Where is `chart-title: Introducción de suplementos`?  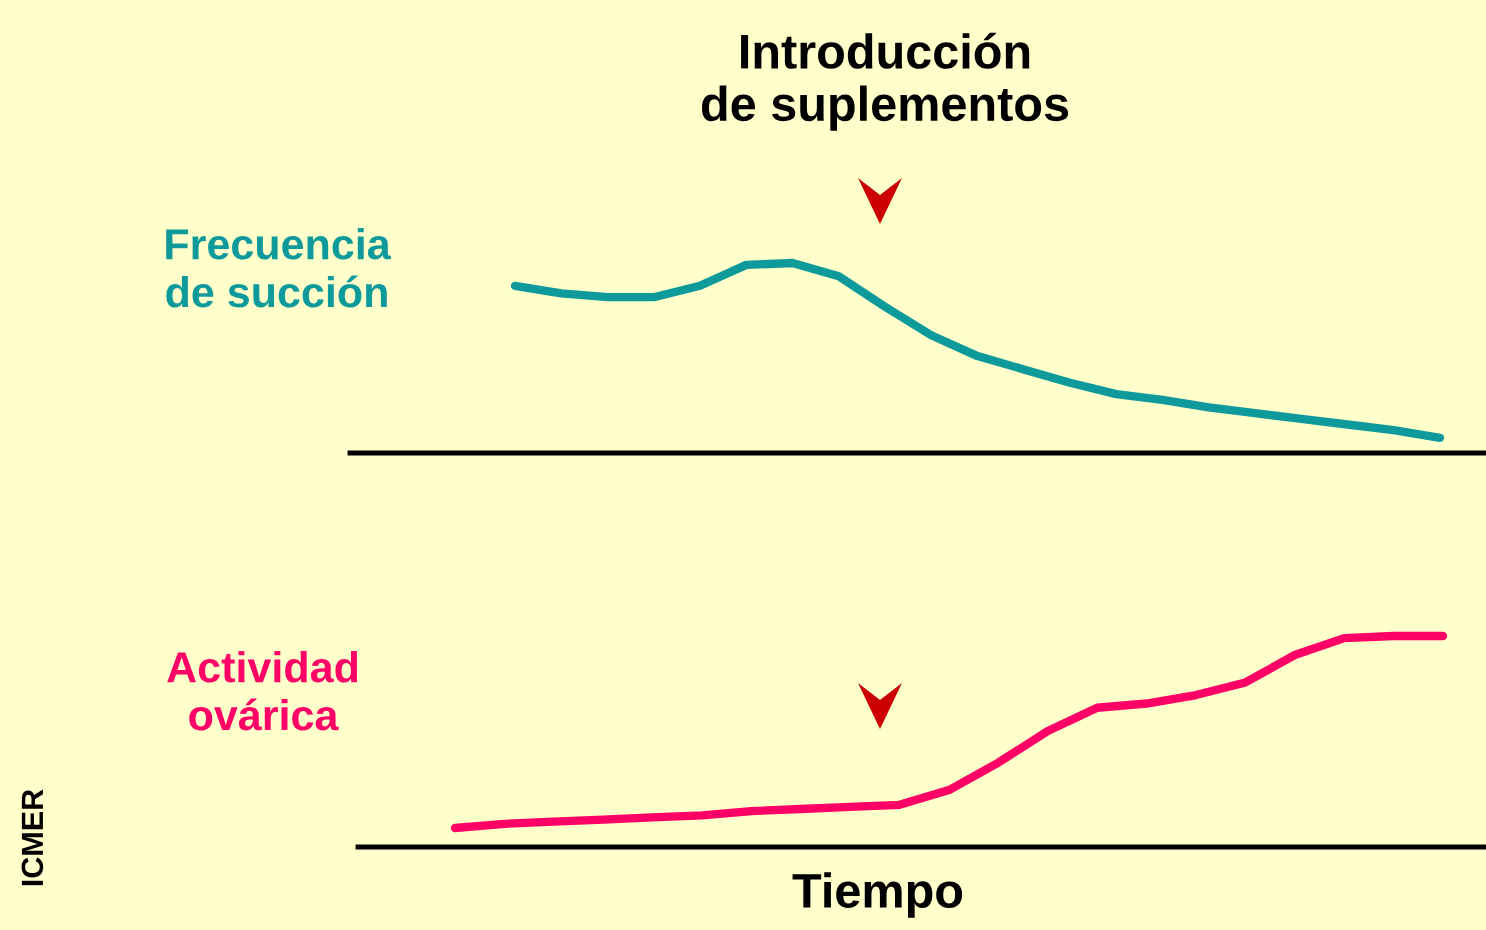
chart-title: Introducción de suplementos is located at coordinates (885, 81).